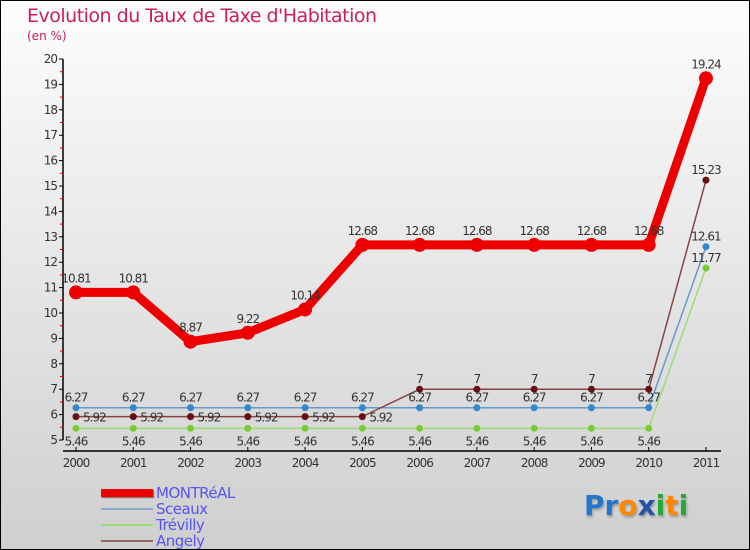 This screenshot has width=750, height=550. Describe the element at coordinates (195, 493) in the screenshot. I see `legend-label: MONTRéAL` at that location.